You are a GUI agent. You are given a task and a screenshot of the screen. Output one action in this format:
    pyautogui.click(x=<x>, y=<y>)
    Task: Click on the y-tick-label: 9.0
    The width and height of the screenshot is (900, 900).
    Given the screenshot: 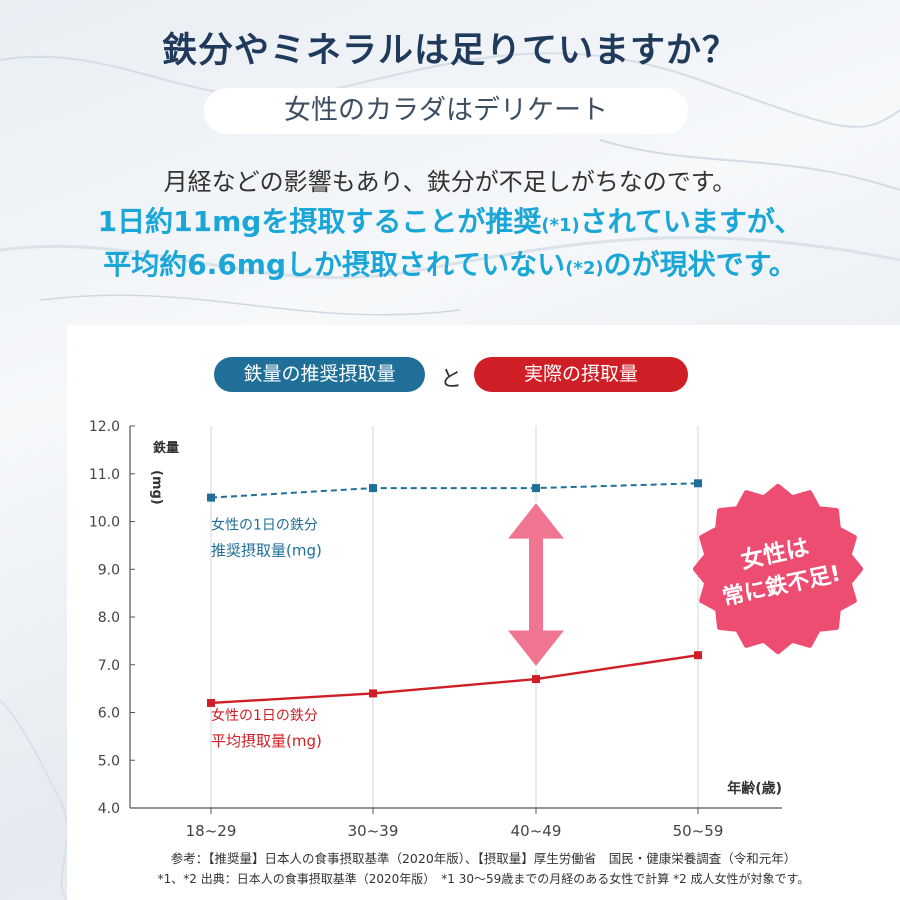 What is the action you would take?
    pyautogui.click(x=109, y=570)
    